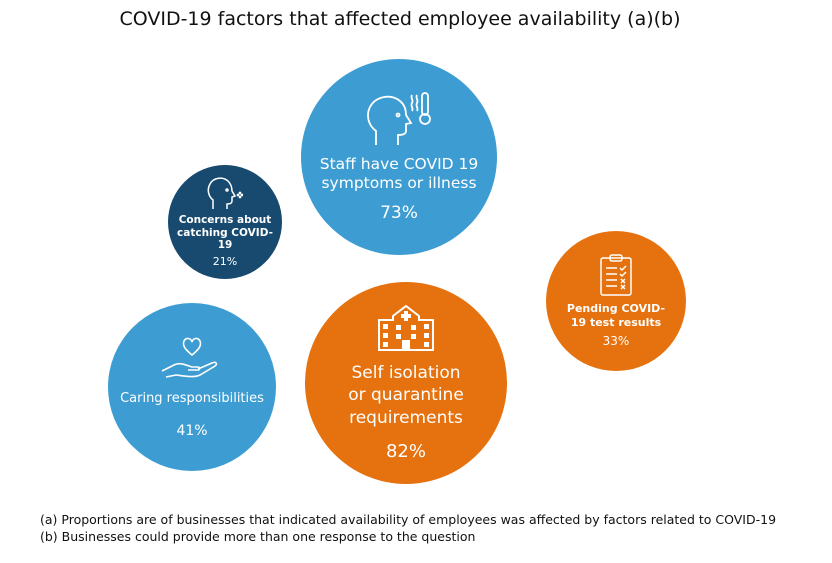 This screenshot has height=563, width=832. What do you see at coordinates (192, 430) in the screenshot?
I see `bubble-value: 41%` at bounding box center [192, 430].